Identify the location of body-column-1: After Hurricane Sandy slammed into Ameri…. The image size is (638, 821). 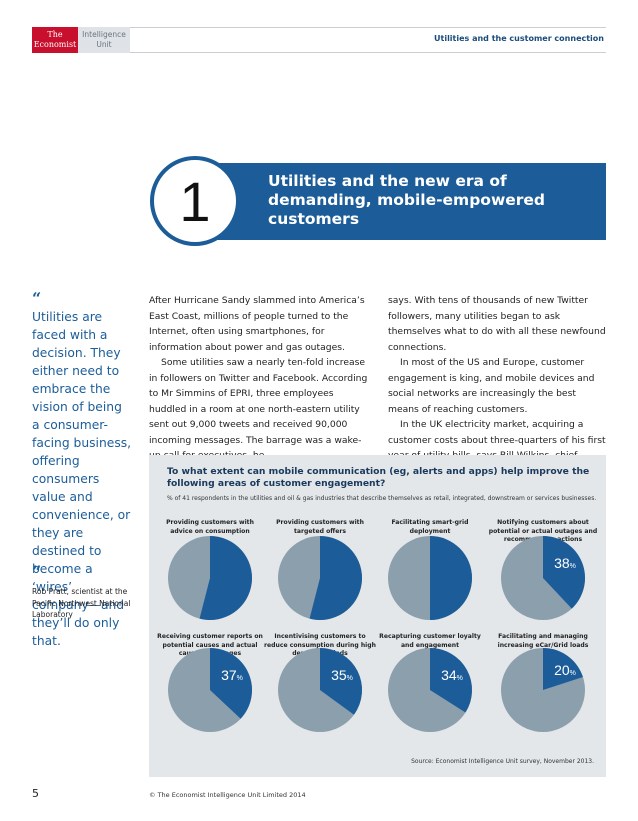
(259, 378).